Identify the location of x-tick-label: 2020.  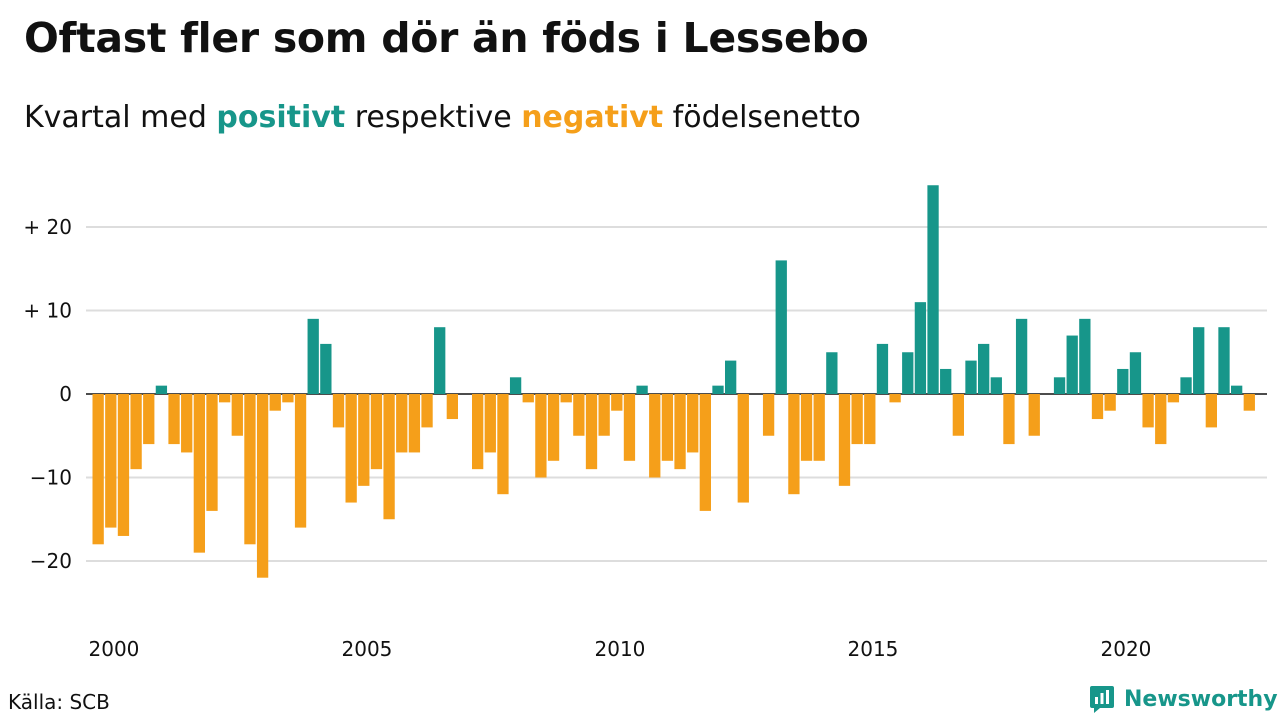
(1126, 649).